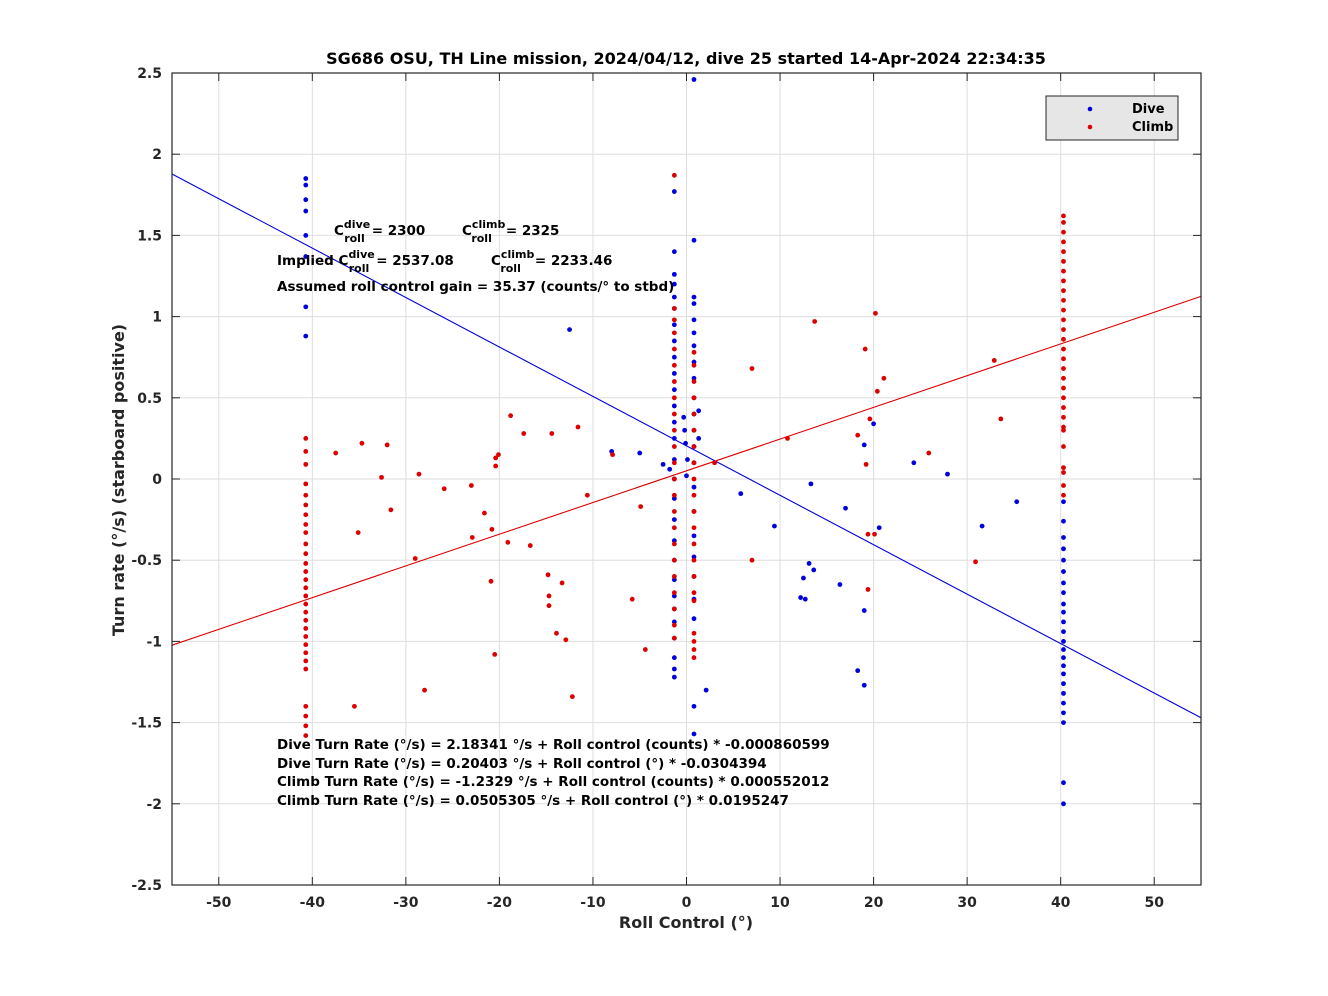  What do you see at coordinates (780, 903) in the screenshot?
I see `x-tick-label: 10` at bounding box center [780, 903].